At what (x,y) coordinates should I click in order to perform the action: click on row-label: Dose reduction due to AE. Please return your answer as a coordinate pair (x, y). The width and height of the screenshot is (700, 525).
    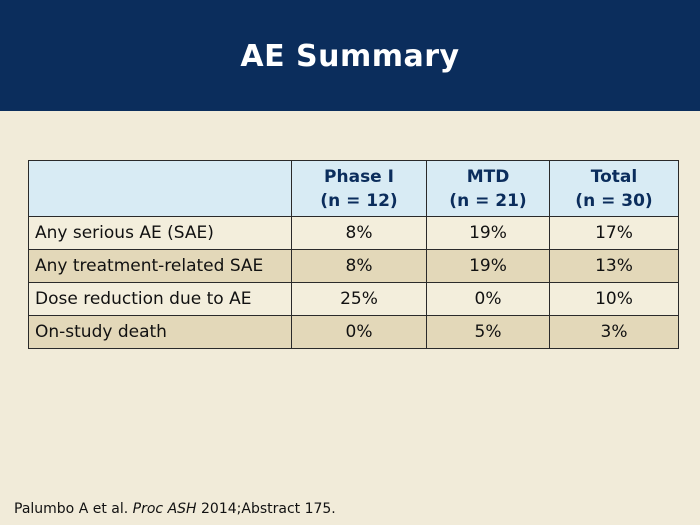
    Looking at the image, I should click on (160, 299).